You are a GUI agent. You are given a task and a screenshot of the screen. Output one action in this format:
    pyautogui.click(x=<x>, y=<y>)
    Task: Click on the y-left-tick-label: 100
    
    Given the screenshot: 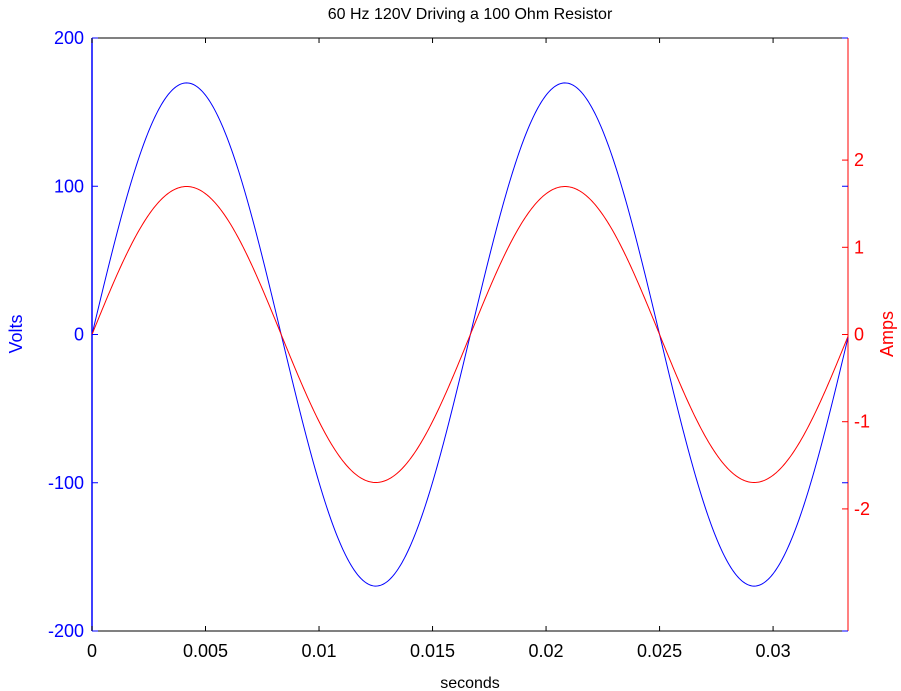 What is the action you would take?
    pyautogui.click(x=69, y=186)
    